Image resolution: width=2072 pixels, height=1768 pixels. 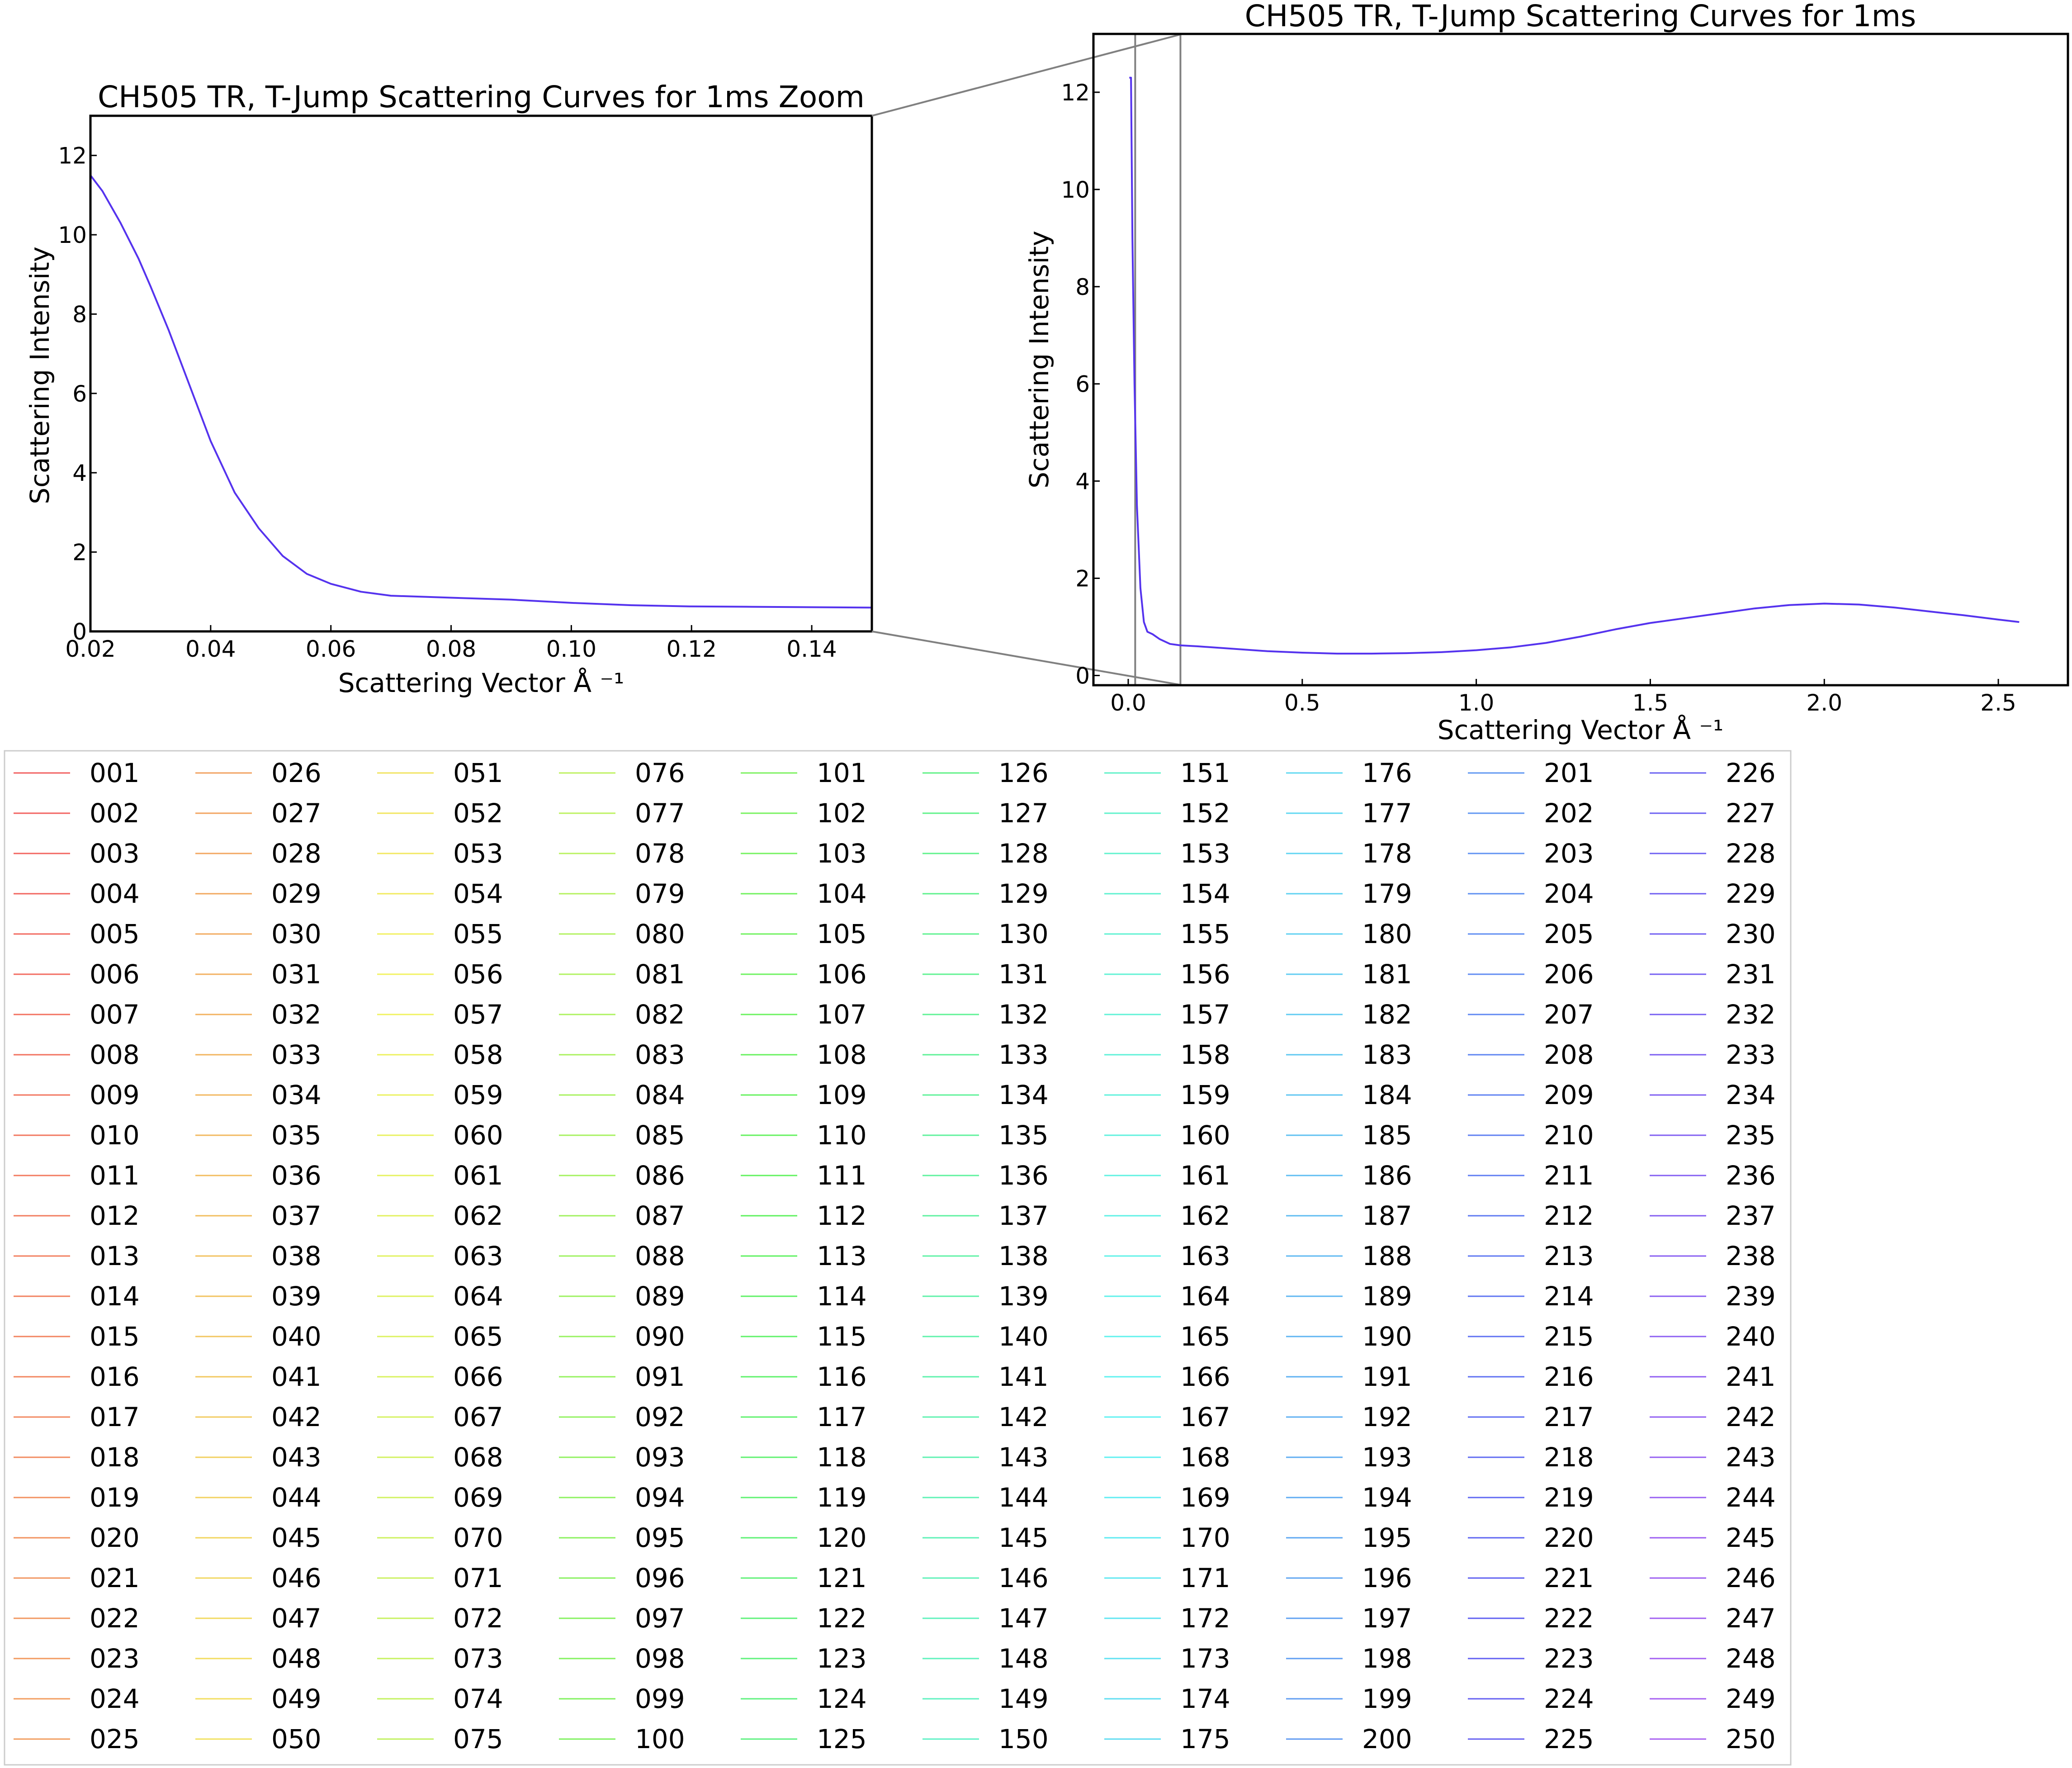 What do you see at coordinates (660, 934) in the screenshot?
I see `legend-label: 080` at bounding box center [660, 934].